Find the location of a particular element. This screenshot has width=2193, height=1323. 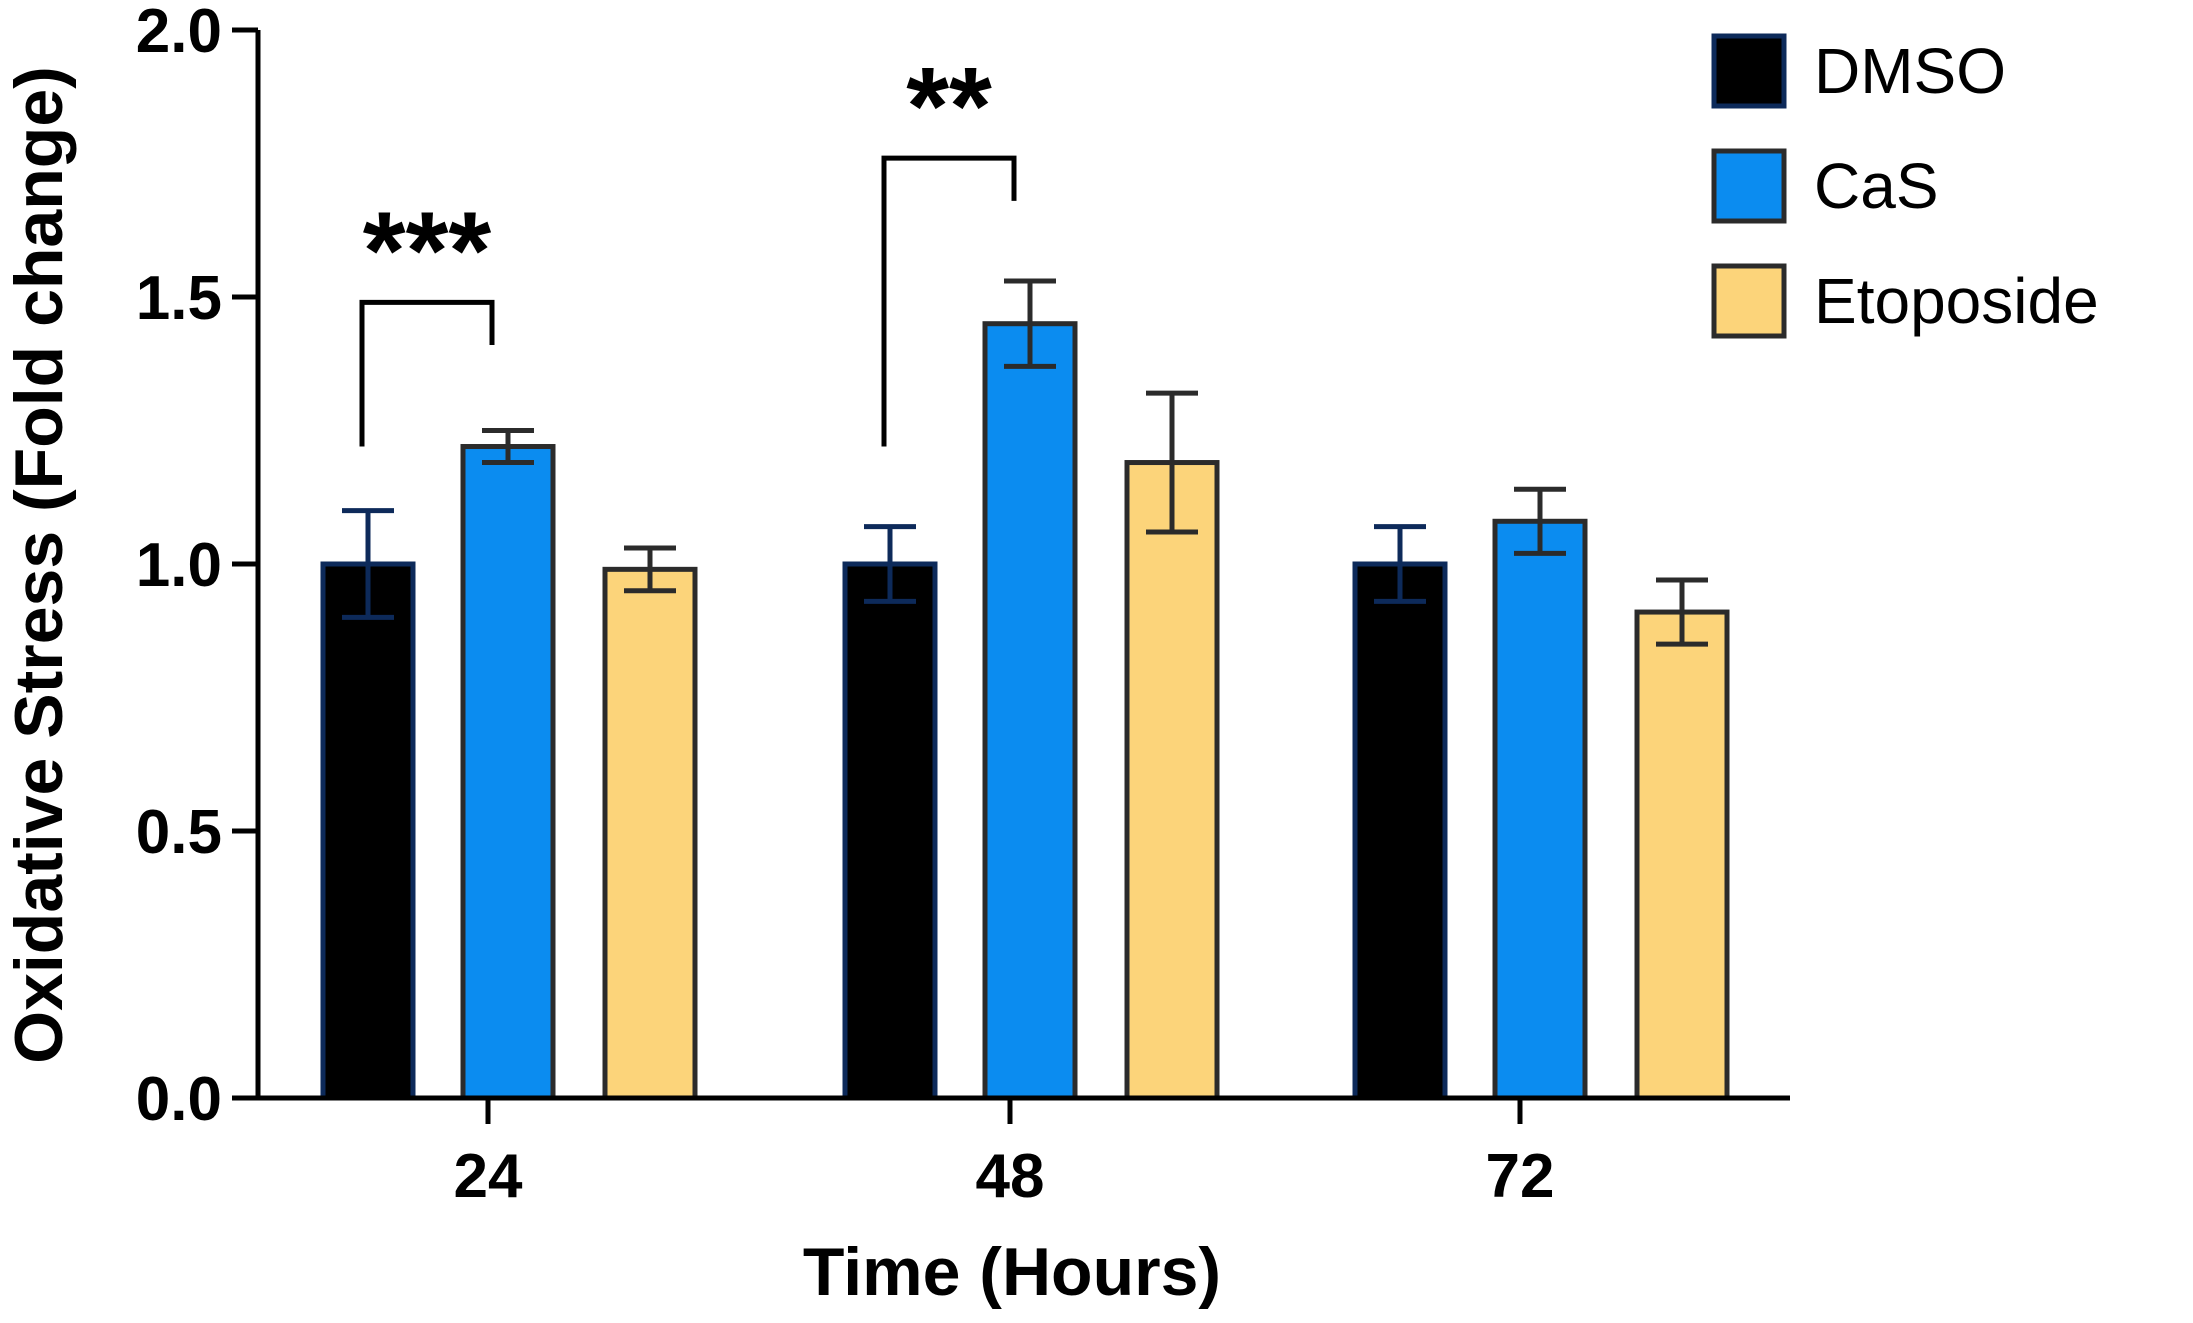

significance-bracket-24: *** is located at coordinates (427, 318).